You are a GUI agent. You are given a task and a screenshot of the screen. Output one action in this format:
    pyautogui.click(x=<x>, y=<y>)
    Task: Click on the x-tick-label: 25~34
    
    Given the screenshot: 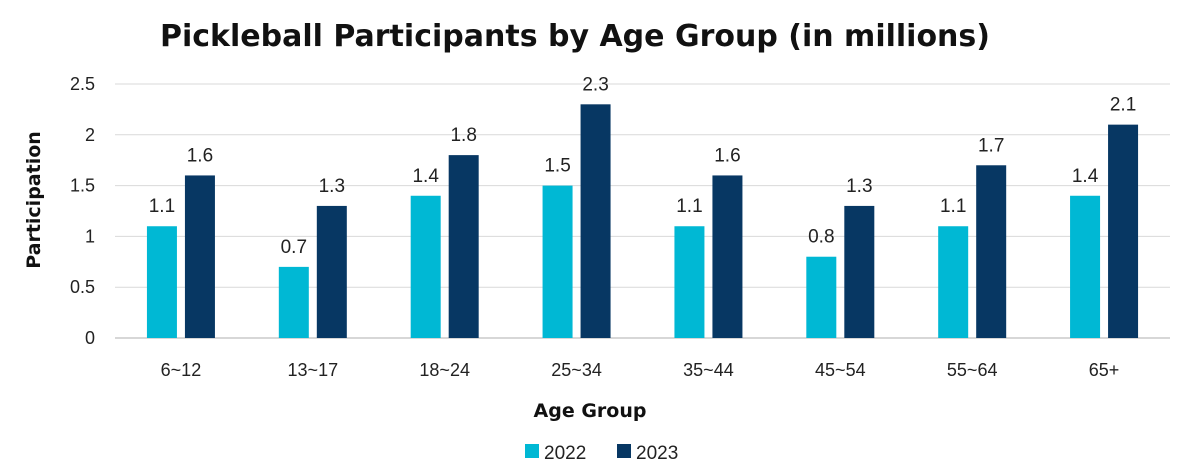 What is the action you would take?
    pyautogui.click(x=576, y=370)
    